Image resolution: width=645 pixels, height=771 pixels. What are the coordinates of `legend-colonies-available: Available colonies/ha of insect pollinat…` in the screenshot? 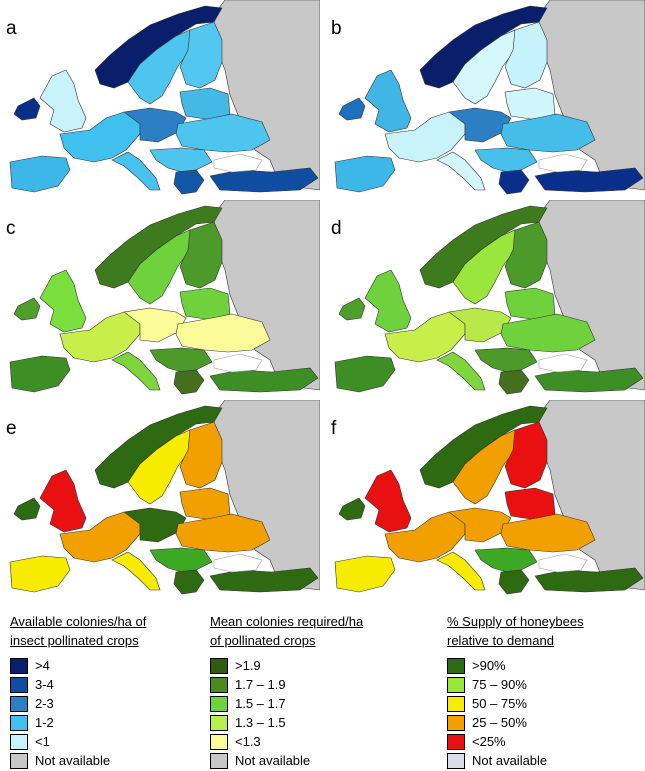 It's located at (110, 691).